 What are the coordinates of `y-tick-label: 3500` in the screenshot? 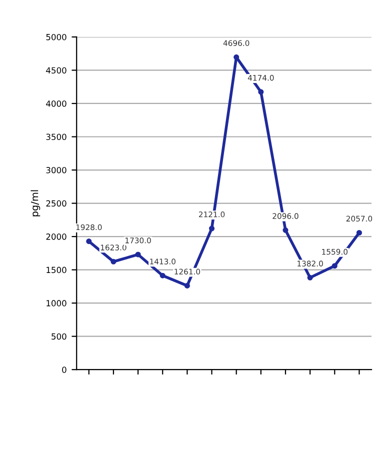 It's located at (56, 137).